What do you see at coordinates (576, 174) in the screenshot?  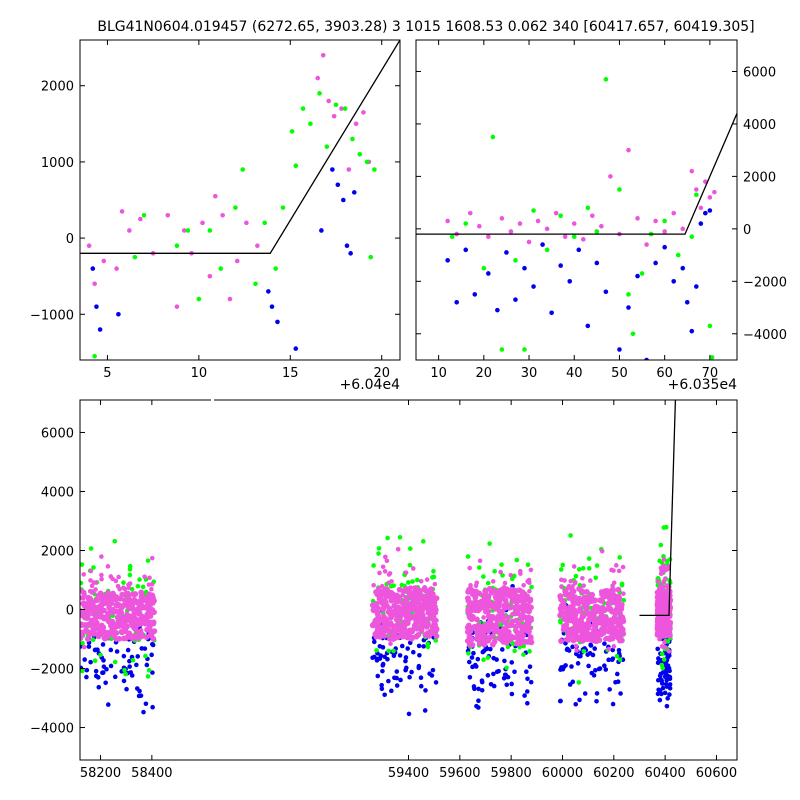 I see `model-line` at bounding box center [576, 174].